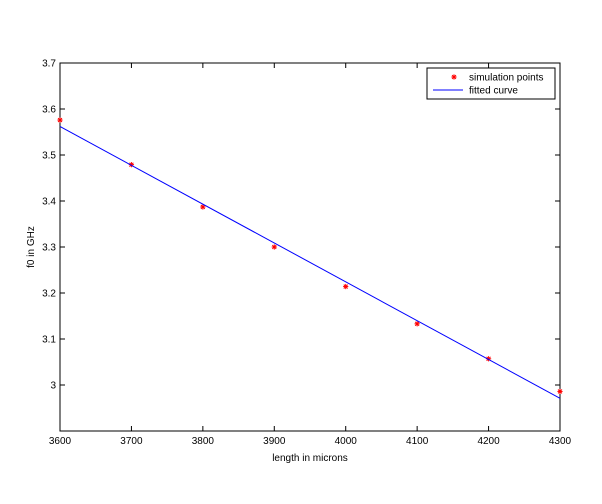  Describe the element at coordinates (49, 294) in the screenshot. I see `y-tick-label: 3.2` at that location.